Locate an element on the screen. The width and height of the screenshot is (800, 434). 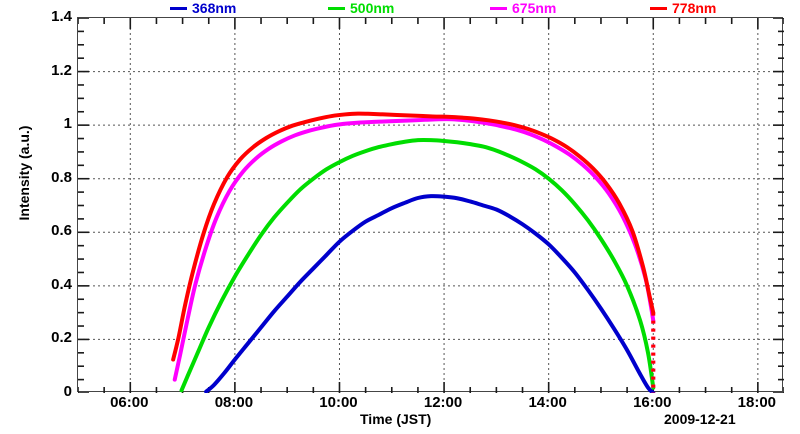
legend-label: 675nm is located at coordinates (534, 8).